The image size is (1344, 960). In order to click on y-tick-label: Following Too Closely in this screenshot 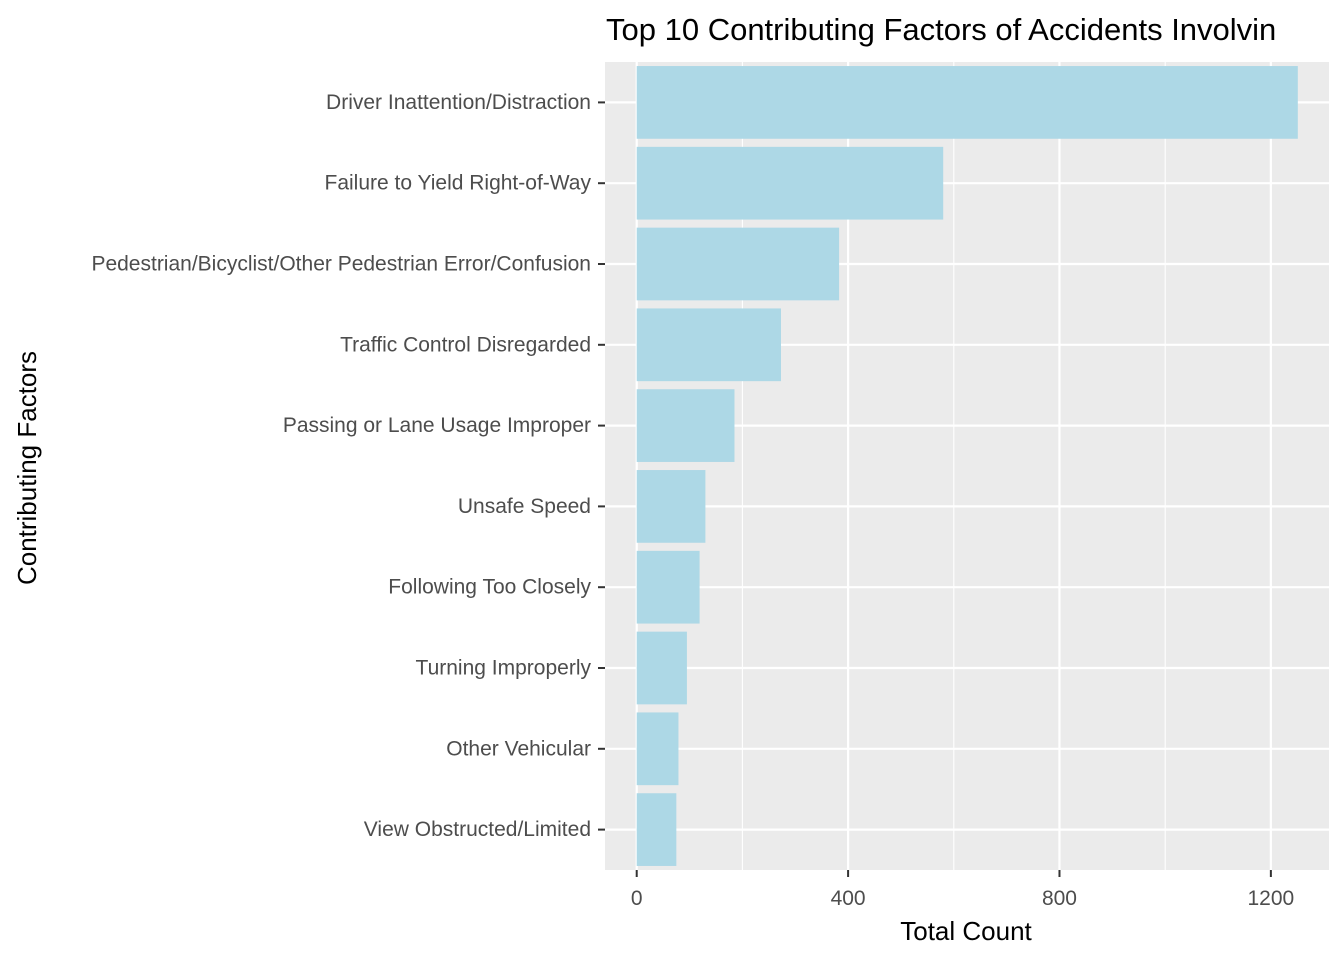, I will do `click(489, 587)`.